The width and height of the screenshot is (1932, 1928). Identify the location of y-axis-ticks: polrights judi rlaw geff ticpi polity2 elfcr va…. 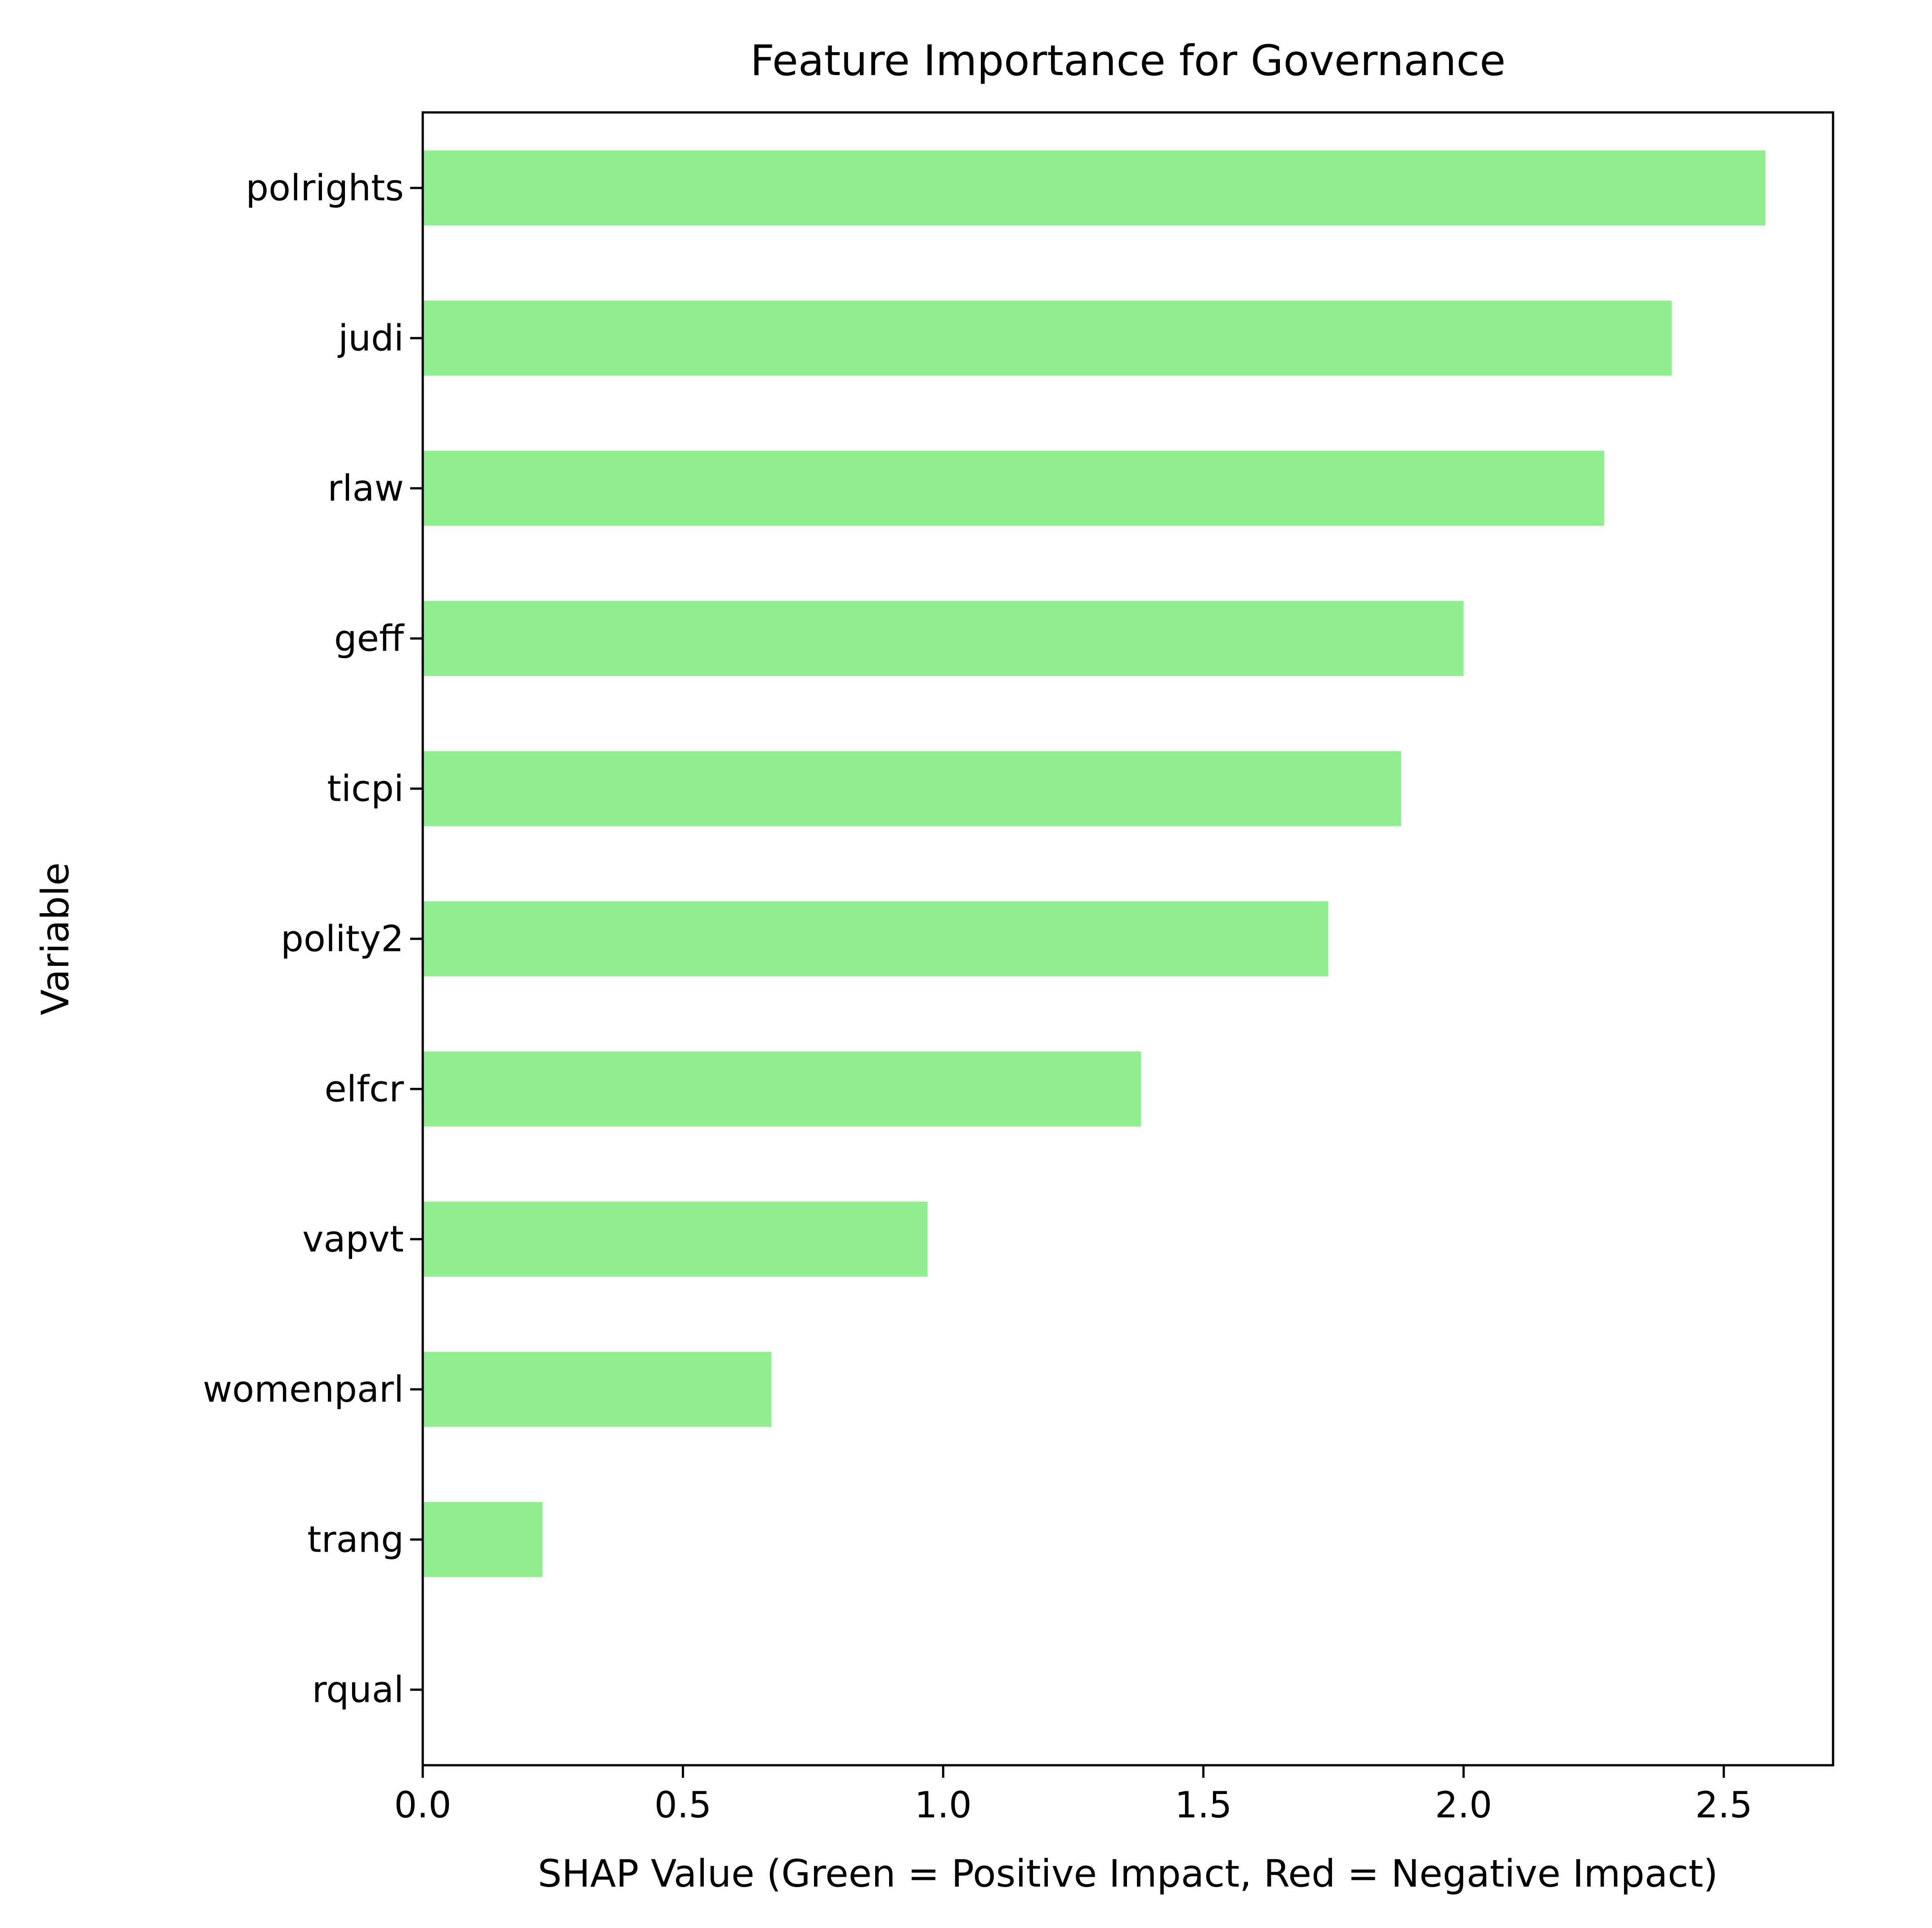
(313, 939).